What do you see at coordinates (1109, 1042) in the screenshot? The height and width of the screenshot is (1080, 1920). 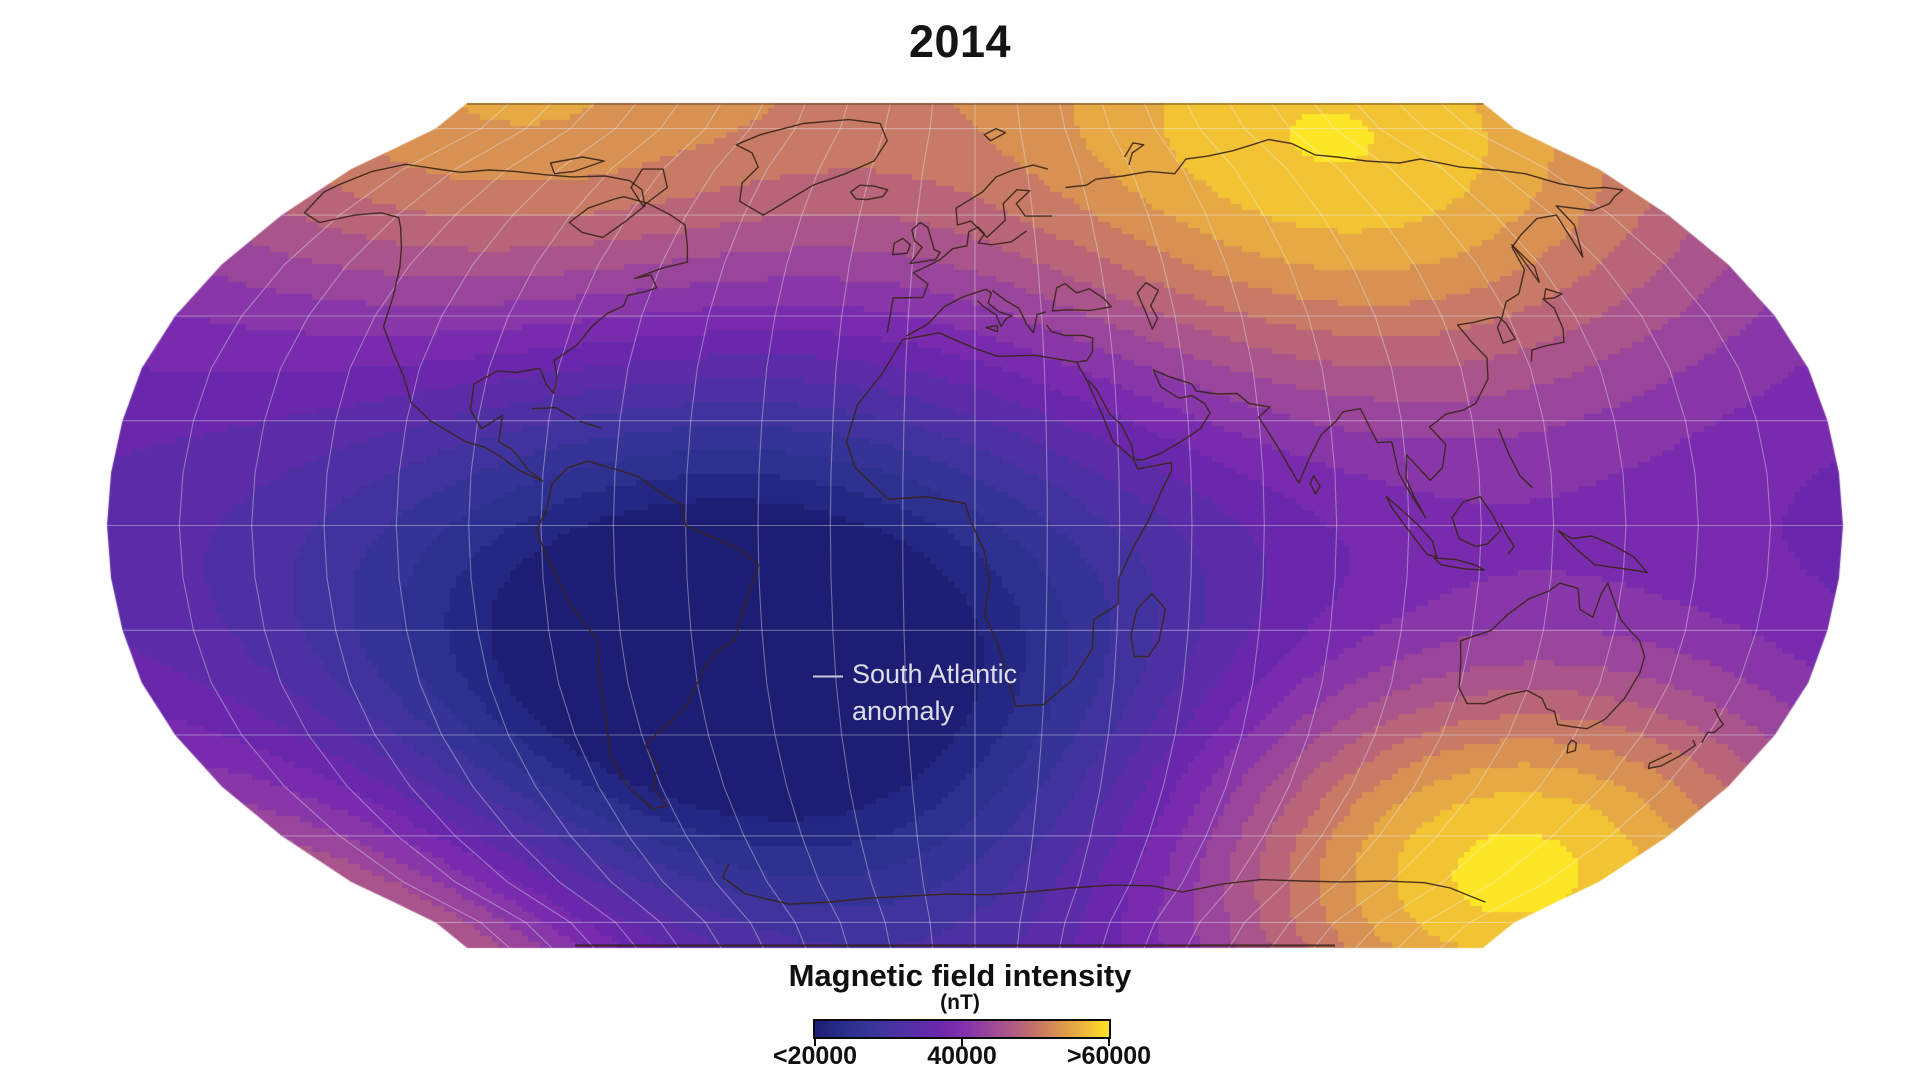 I see `colorbar-tick-max` at bounding box center [1109, 1042].